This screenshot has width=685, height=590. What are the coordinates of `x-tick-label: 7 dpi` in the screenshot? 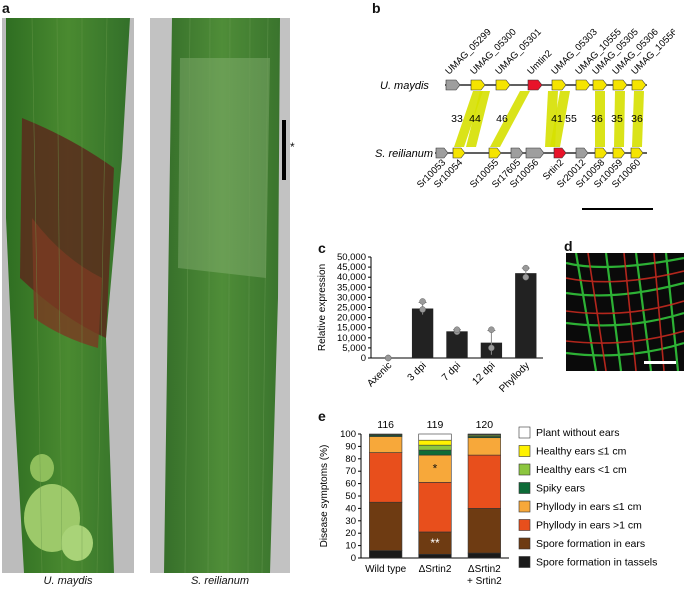 It's located at (451, 371).